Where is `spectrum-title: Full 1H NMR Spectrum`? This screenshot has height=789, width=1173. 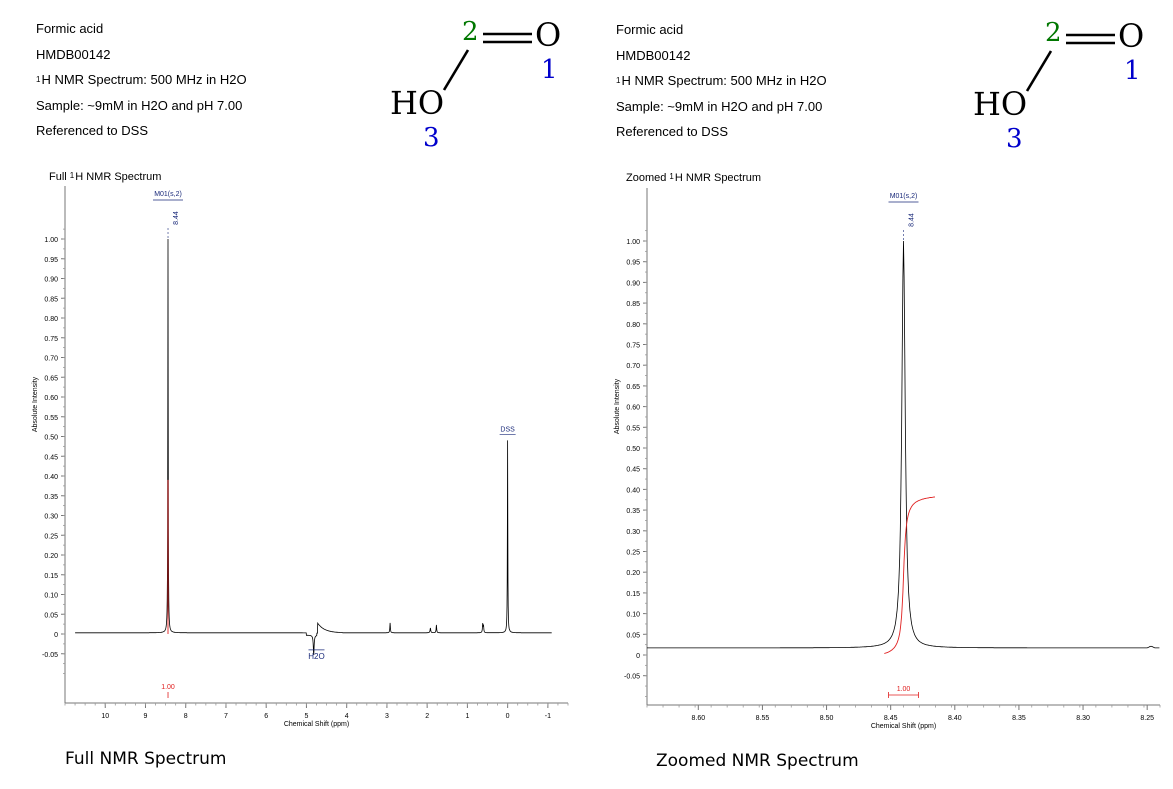 spectrum-title: Full 1H NMR Spectrum is located at coordinates (105, 177).